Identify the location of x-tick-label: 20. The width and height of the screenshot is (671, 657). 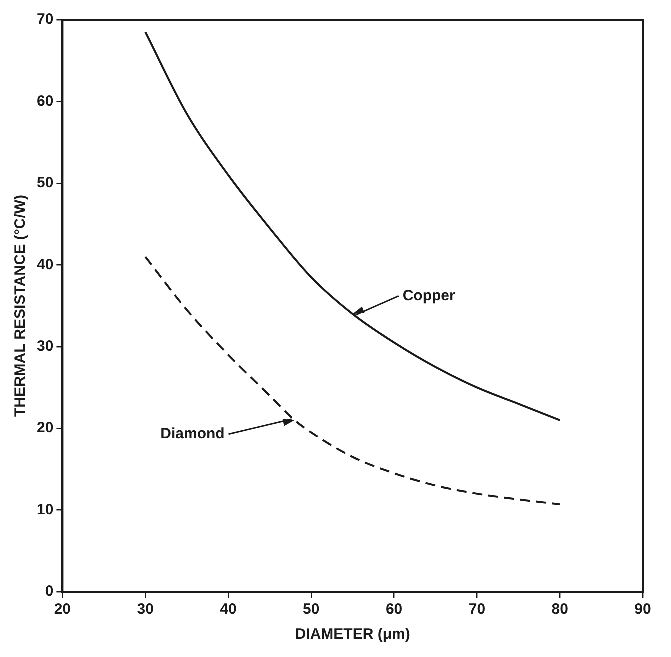
(63, 609).